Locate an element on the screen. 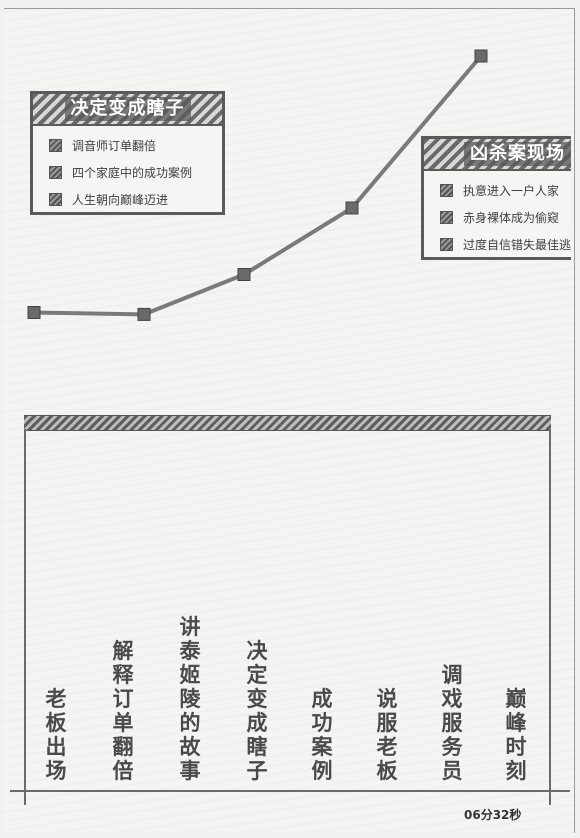 This screenshot has width=580, height=838. list-item-text: 执意进入一户人家 is located at coordinates (511, 191).